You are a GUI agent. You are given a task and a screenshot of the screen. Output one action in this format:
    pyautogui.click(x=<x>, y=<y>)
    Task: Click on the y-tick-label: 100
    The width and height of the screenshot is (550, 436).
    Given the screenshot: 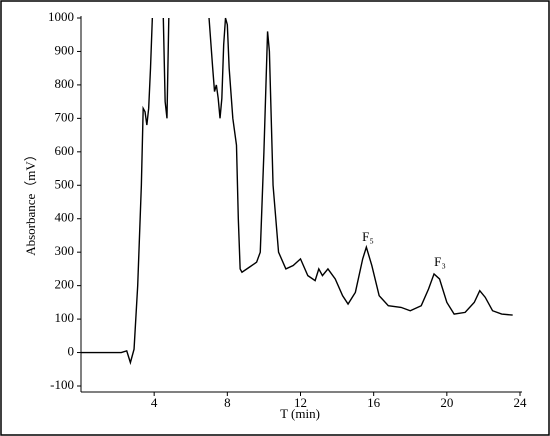 What is the action you would take?
    pyautogui.click(x=65, y=317)
    